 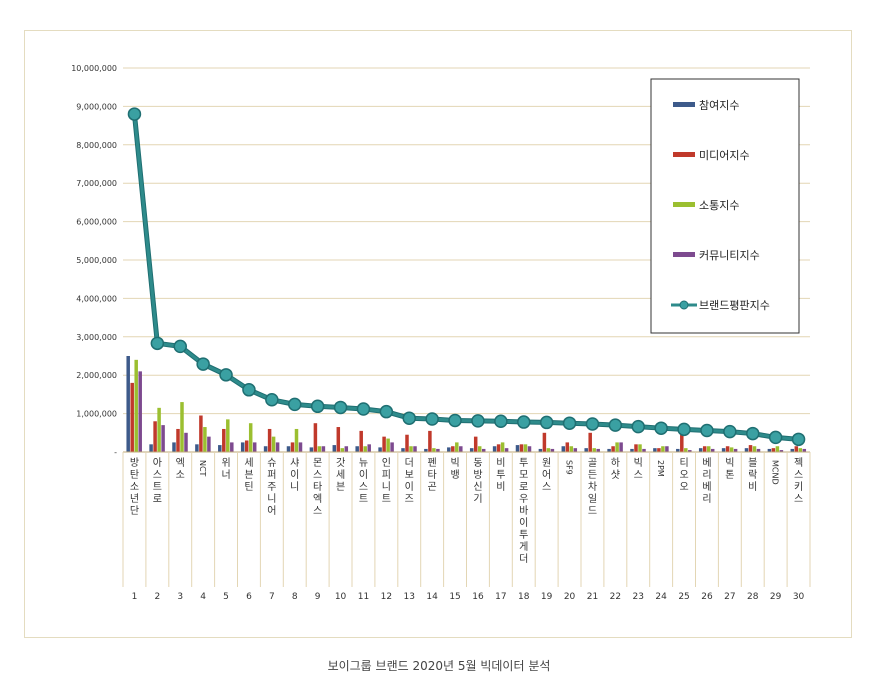 I want to click on rank-label: 19, so click(x=547, y=597).